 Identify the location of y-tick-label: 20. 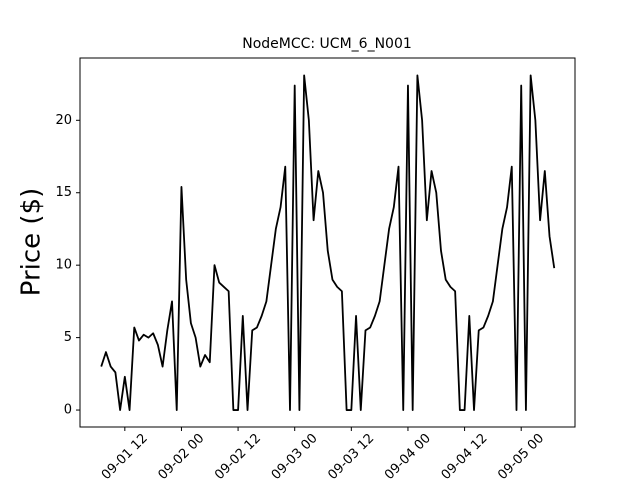
(63, 120).